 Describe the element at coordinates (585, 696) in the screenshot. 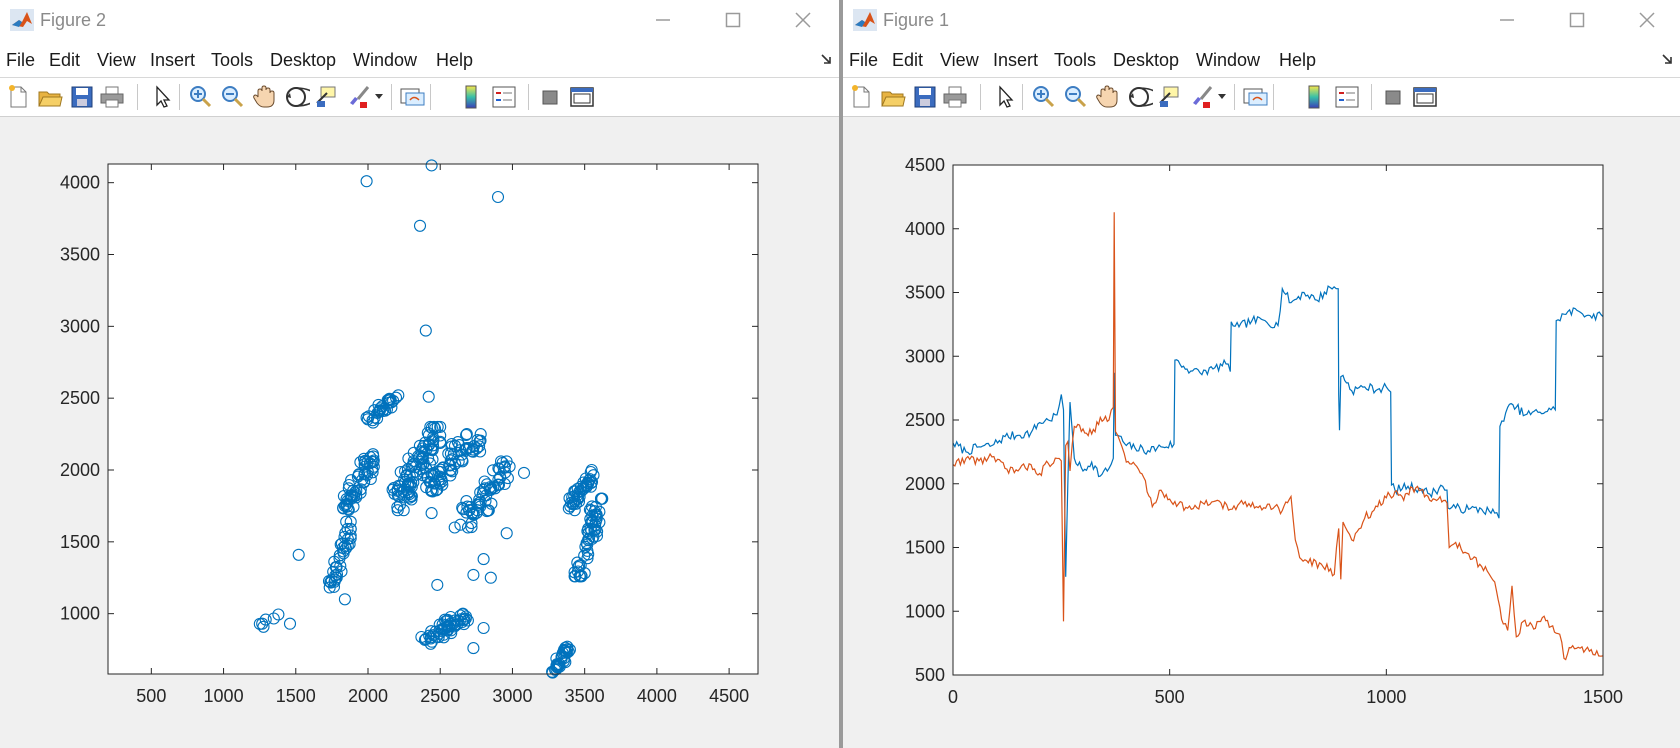

I see `x-tick-label: 3500` at that location.